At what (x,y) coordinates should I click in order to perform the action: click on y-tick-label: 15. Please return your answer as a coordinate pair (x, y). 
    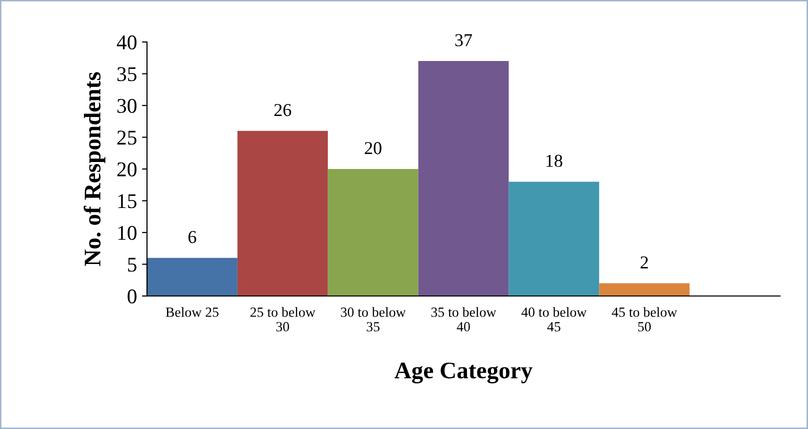
    Looking at the image, I should click on (127, 201).